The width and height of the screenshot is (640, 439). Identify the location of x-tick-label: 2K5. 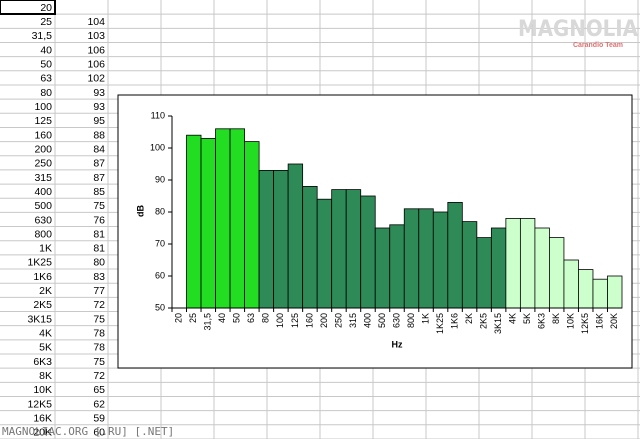
(483, 321).